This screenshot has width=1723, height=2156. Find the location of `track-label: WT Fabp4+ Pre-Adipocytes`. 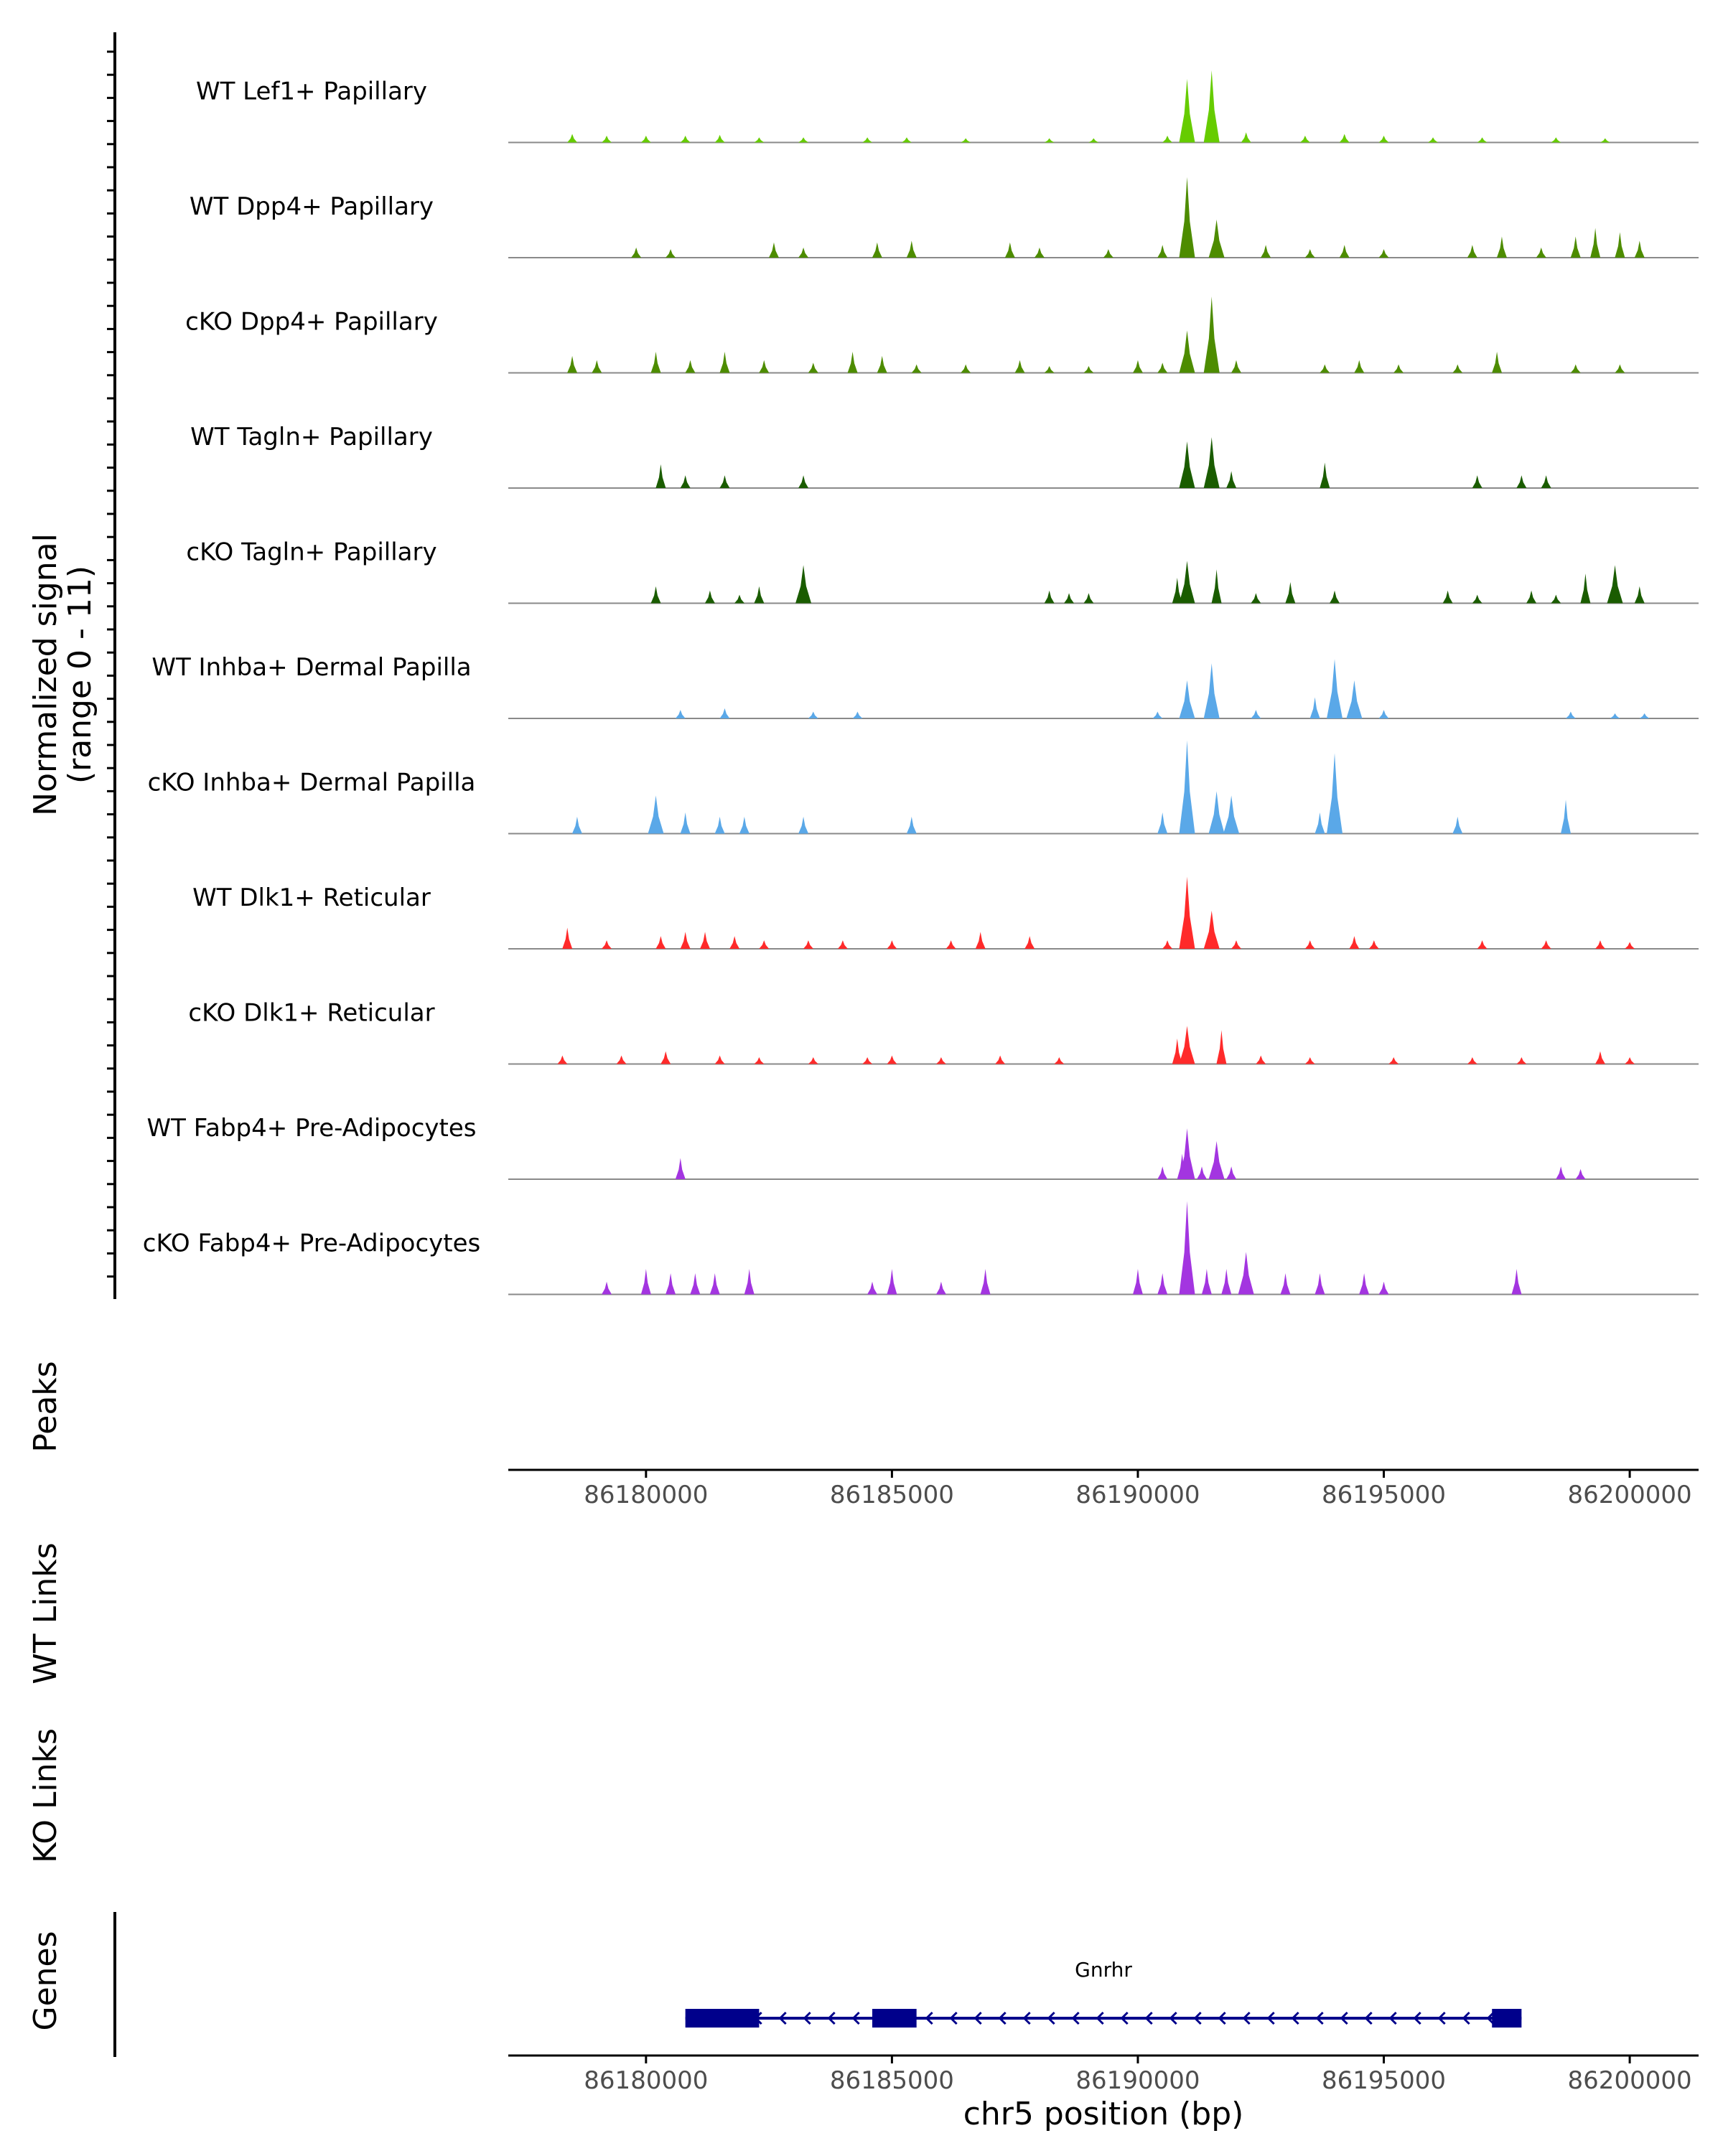

track-label: WT Fabp4+ Pre-Adipocytes is located at coordinates (312, 1128).